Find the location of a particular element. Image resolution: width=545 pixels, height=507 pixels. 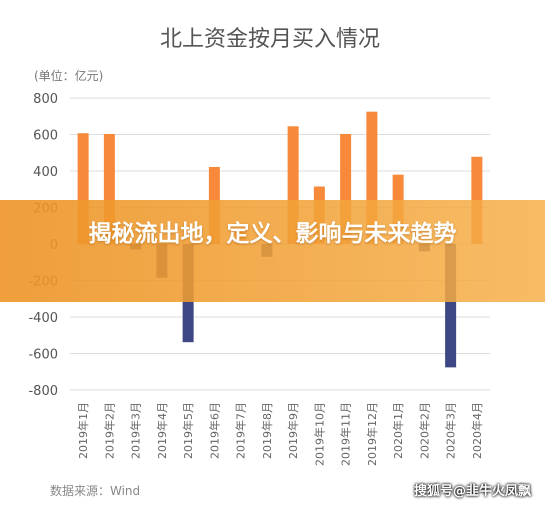

y-tick-label: 400 is located at coordinates (45, 172).